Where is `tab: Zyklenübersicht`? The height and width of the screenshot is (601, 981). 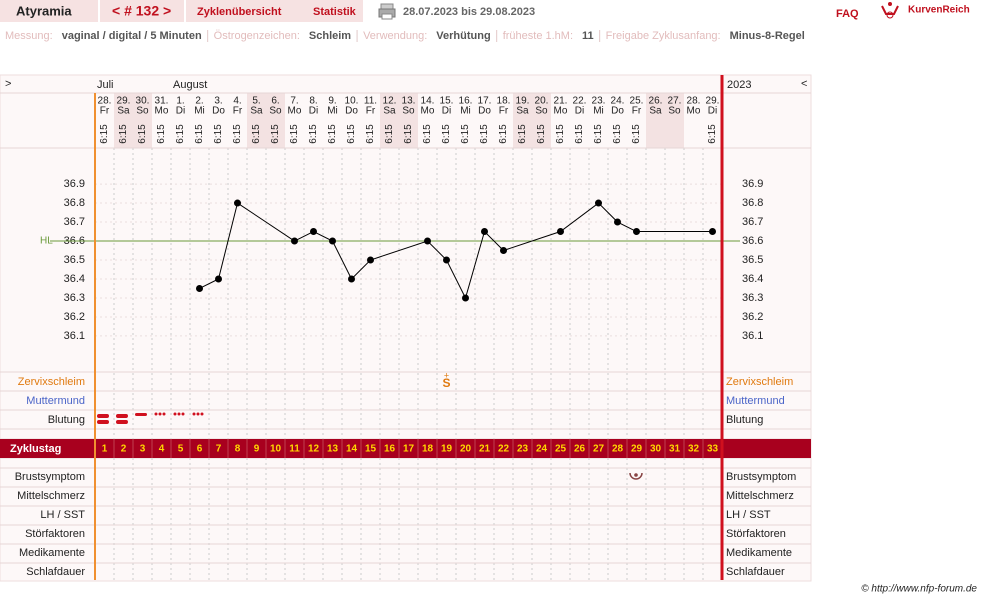 tab: Zyklenübersicht is located at coordinates (239, 12).